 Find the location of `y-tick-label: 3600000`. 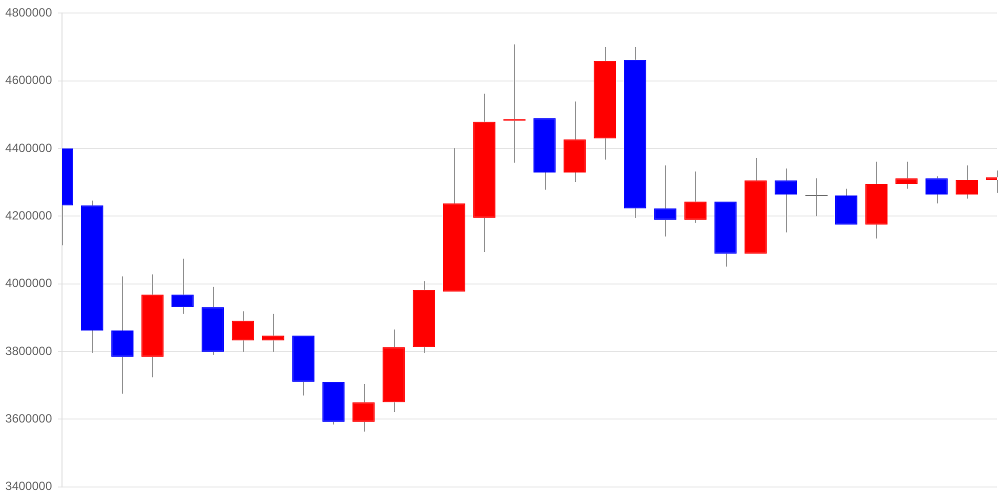

y-tick-label: 3600000 is located at coordinates (28, 418).